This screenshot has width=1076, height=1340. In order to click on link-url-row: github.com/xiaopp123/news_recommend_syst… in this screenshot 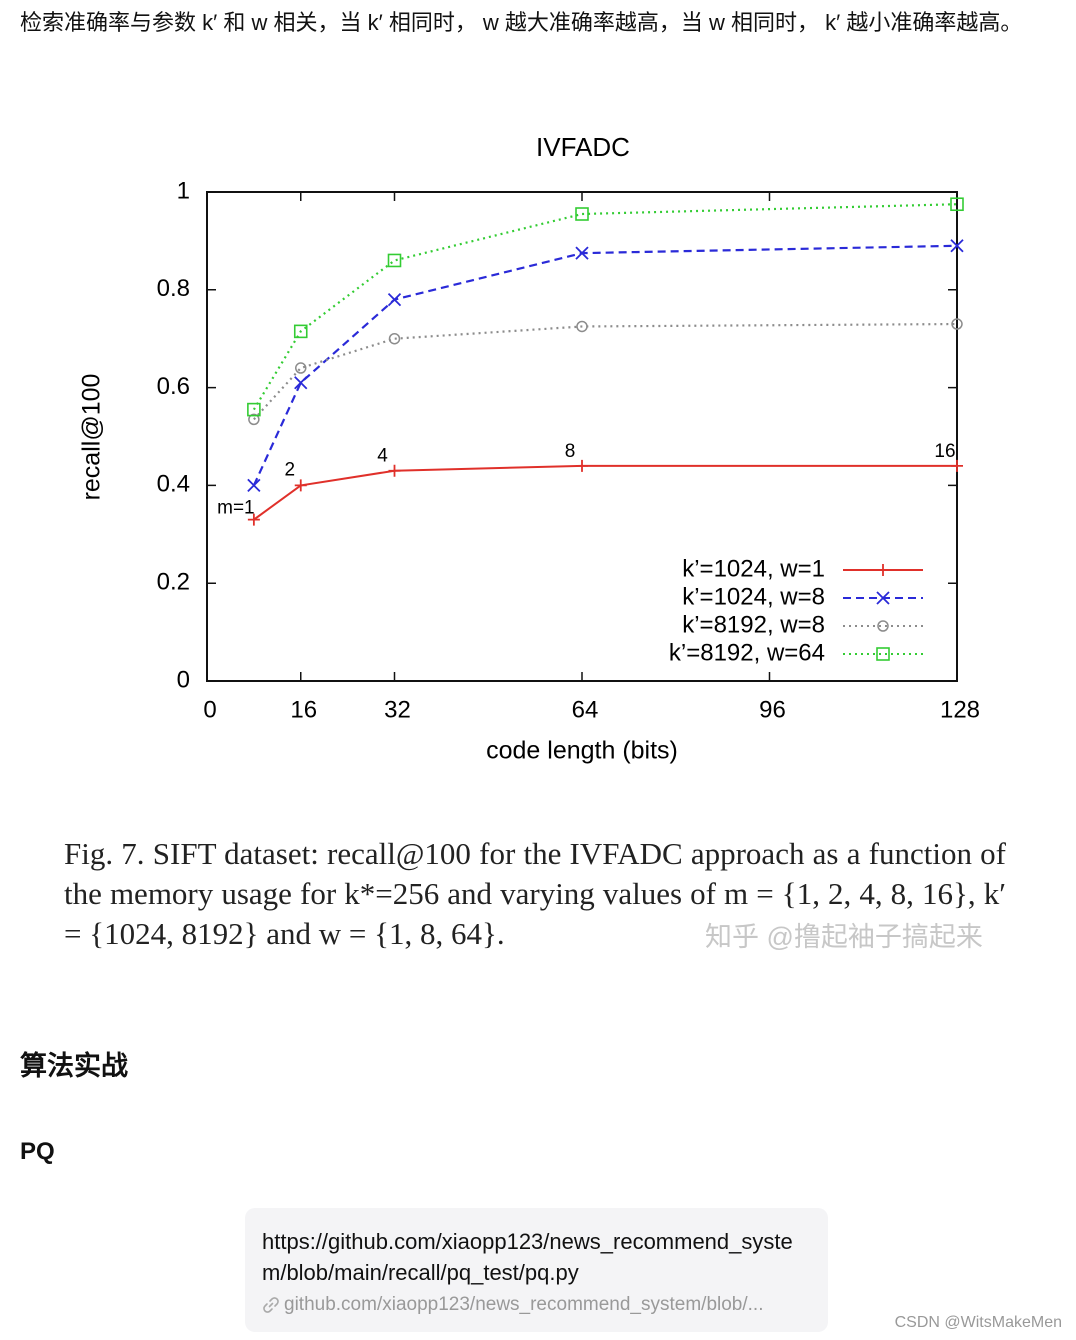, I will do `click(536, 1305)`.